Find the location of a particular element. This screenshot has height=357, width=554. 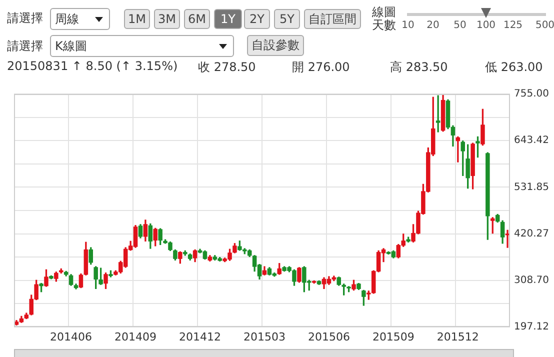

x-tick-label: 201503 is located at coordinates (264, 337).